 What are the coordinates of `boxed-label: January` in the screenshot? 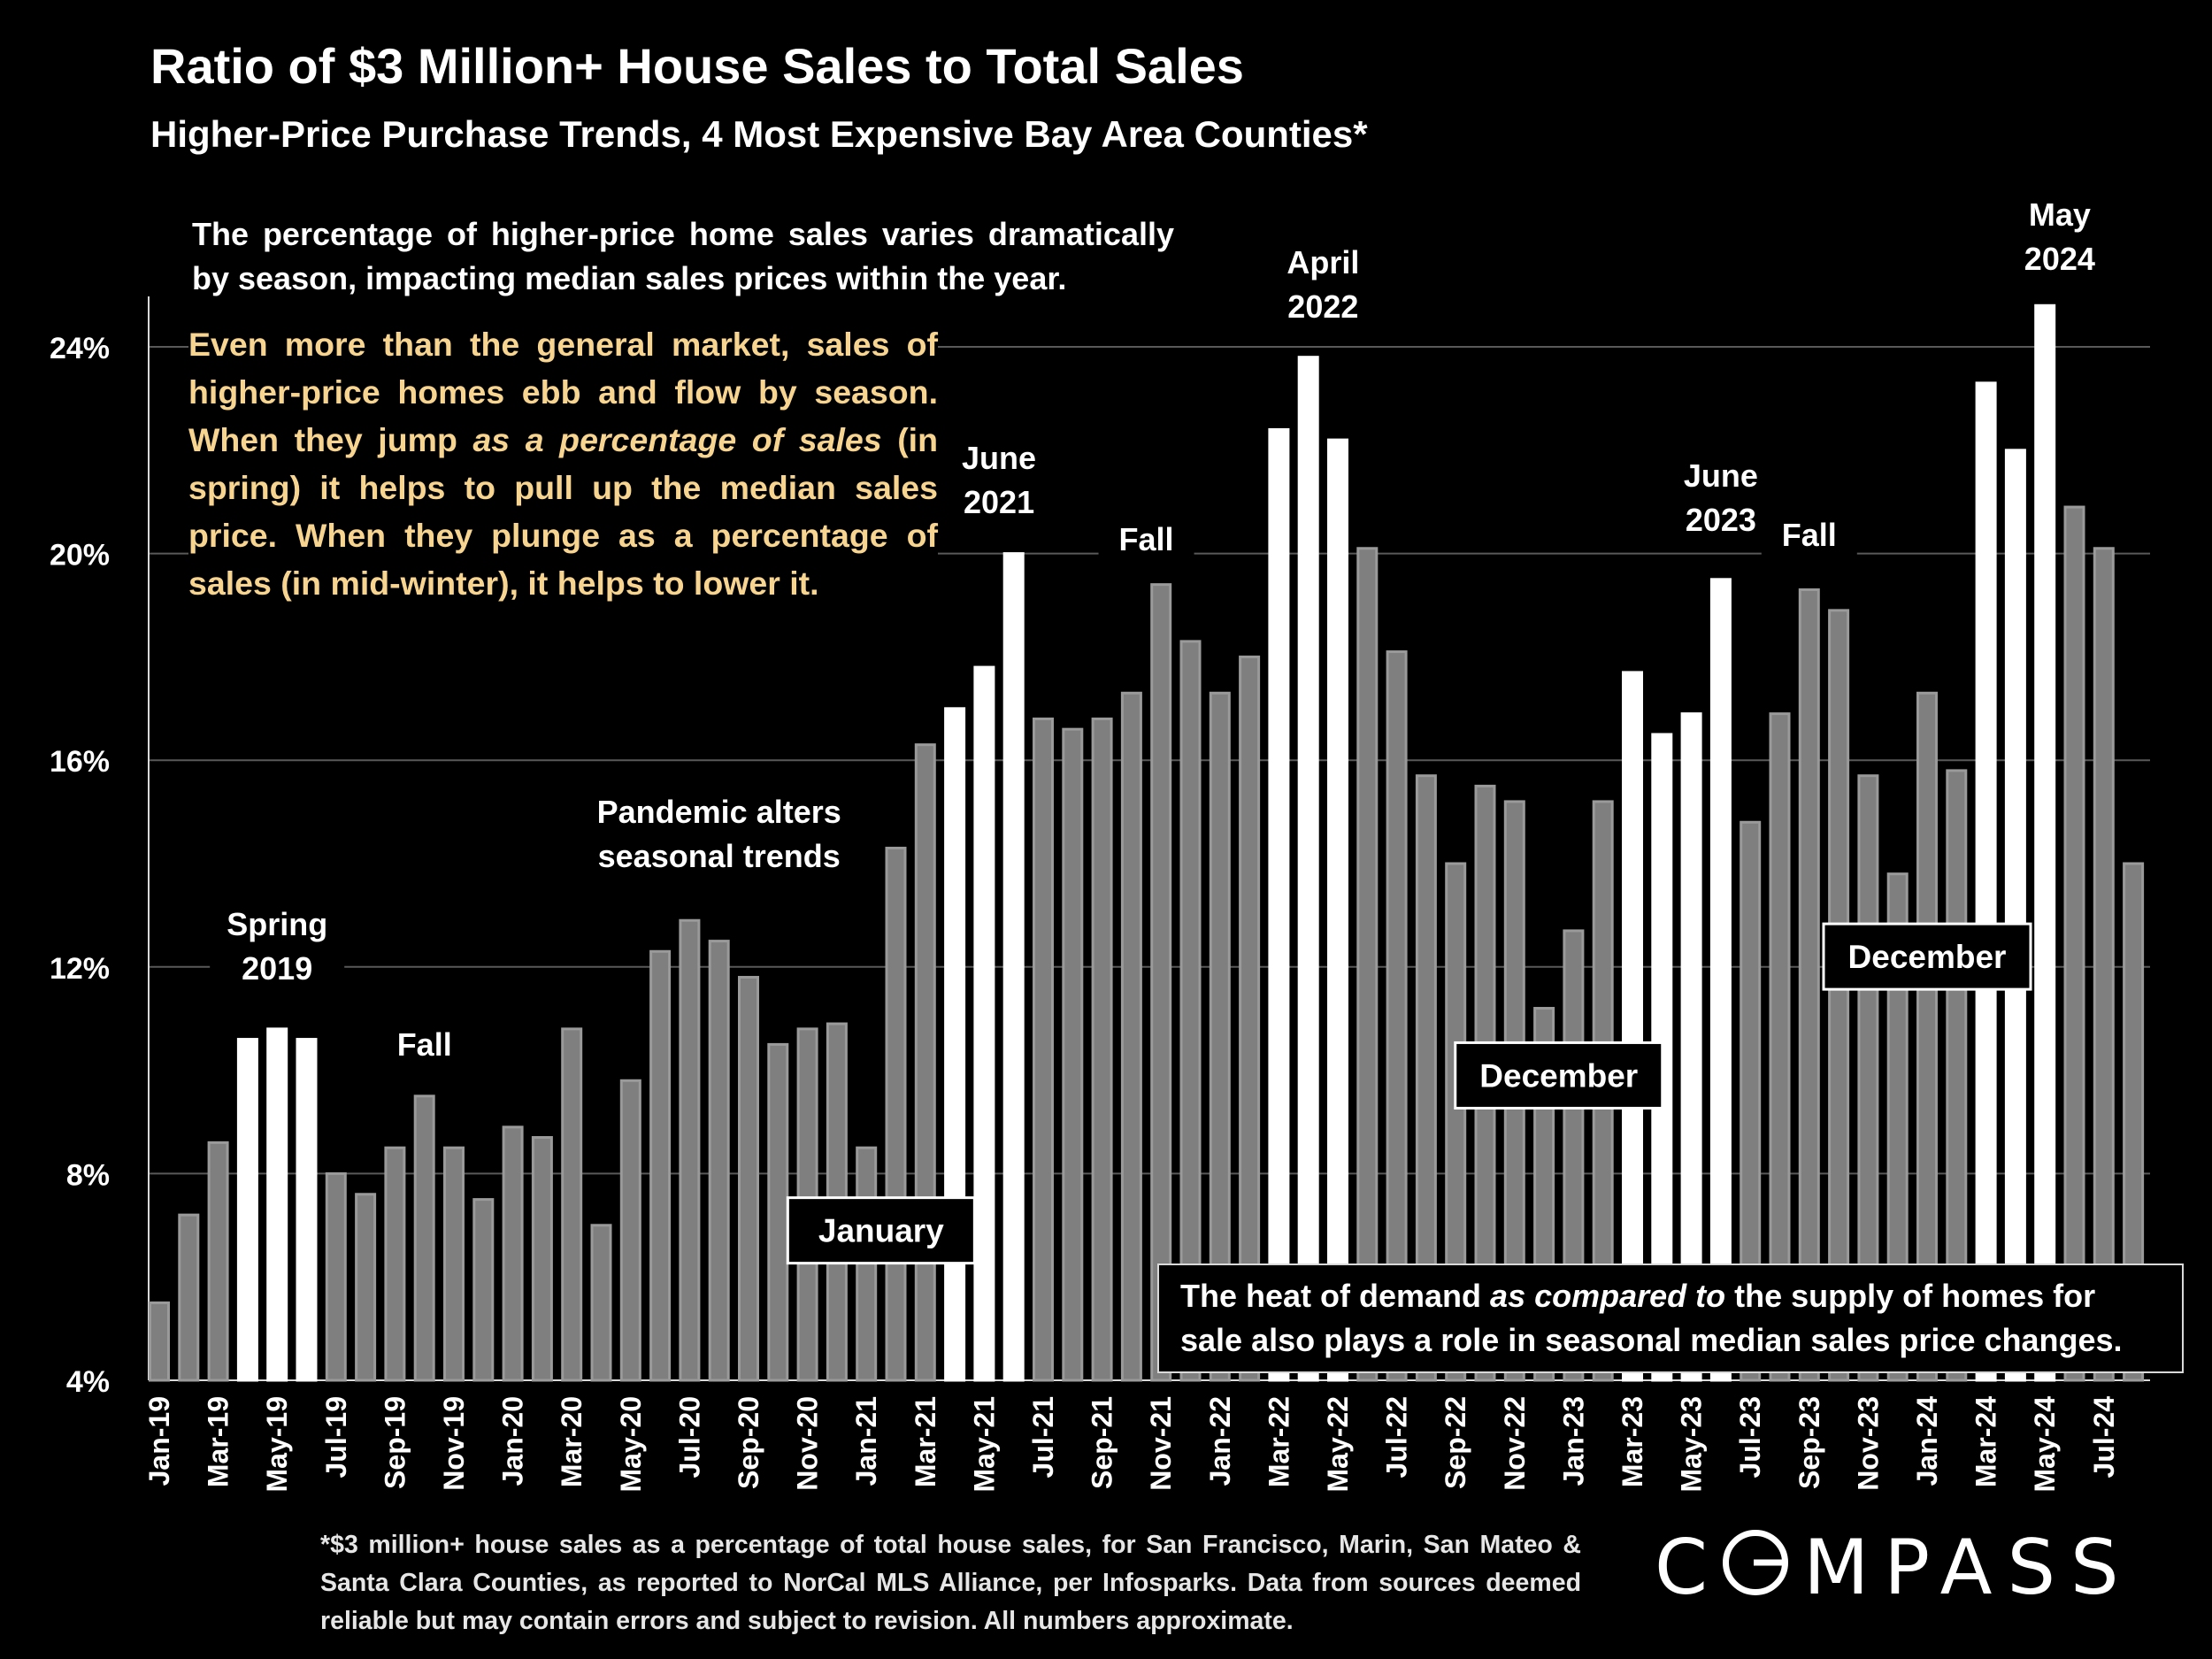 It's located at (881, 1230).